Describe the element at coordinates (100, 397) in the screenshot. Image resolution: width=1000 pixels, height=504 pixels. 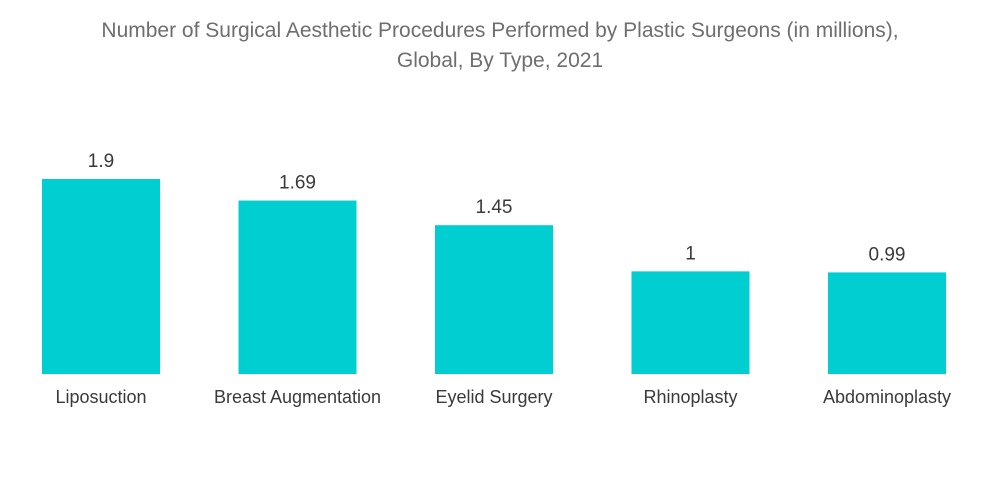
I see `category-label-liposuction: Liposuction` at that location.